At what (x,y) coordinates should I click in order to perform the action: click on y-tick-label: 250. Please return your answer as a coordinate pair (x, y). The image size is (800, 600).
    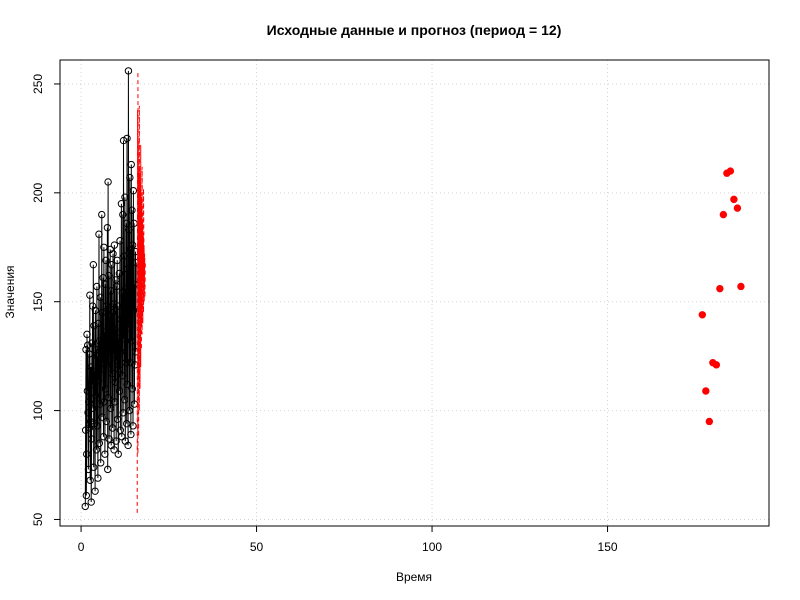
    Looking at the image, I should click on (38, 84).